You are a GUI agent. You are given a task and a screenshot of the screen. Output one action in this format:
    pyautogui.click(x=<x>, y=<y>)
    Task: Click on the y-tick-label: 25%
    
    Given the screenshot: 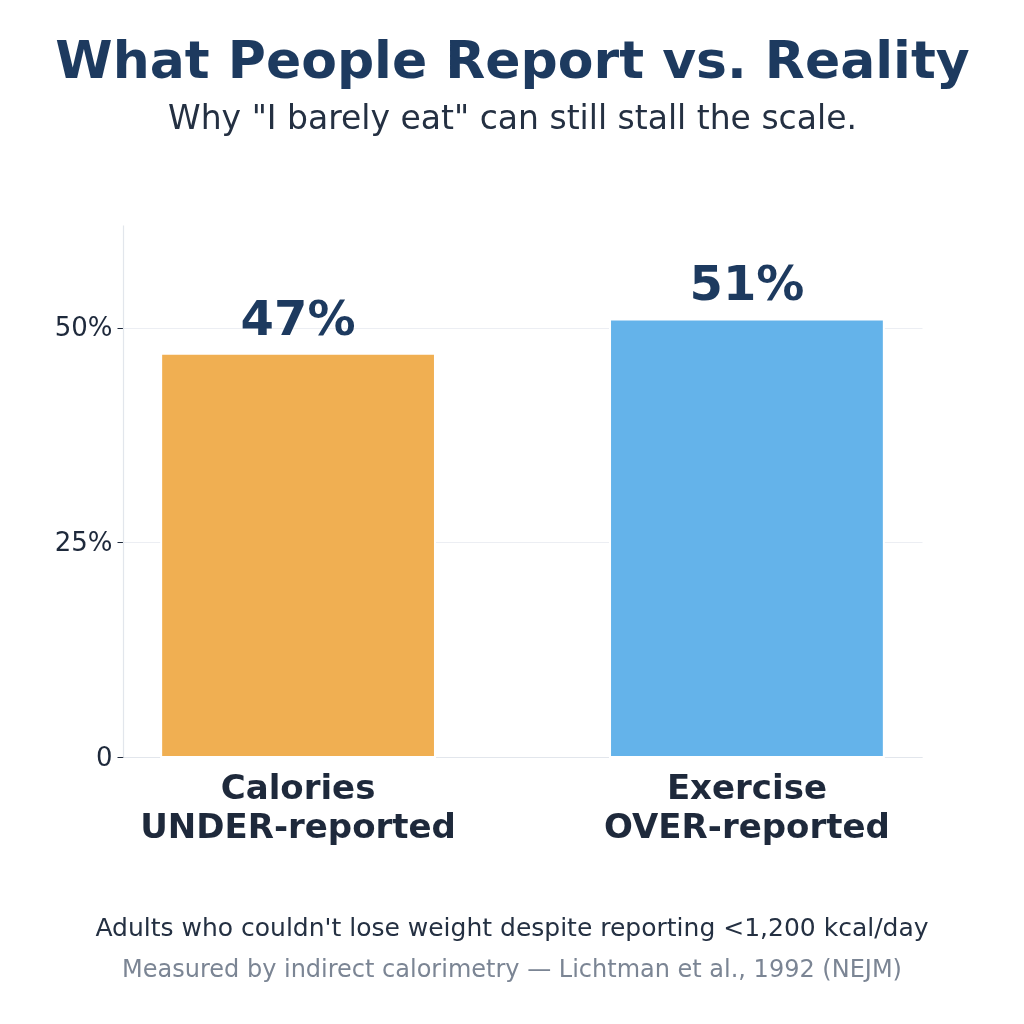 What is the action you would take?
    pyautogui.click(x=83, y=541)
    